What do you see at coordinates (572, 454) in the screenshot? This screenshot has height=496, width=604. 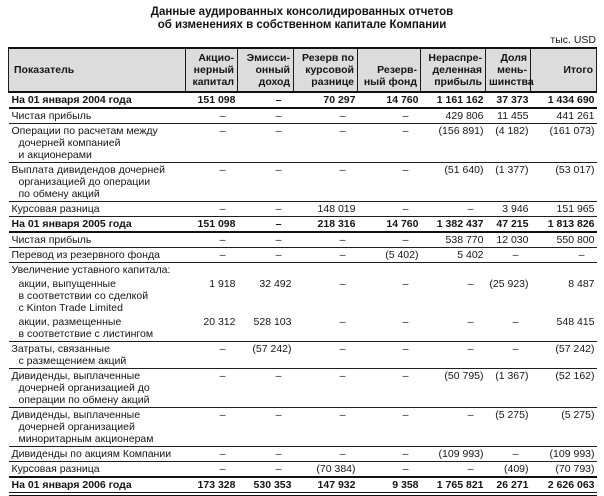 I see `cell-value: (109 993)` at bounding box center [572, 454].